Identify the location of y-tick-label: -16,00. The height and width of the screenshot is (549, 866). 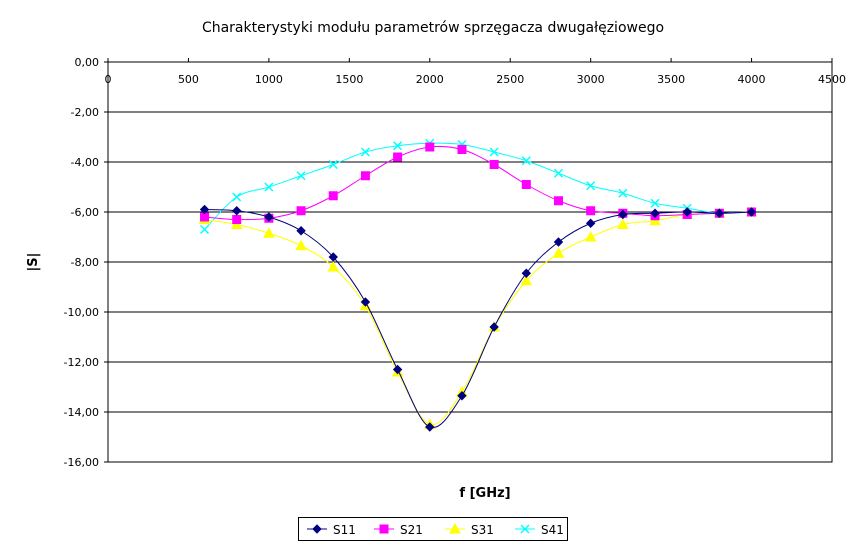
(81, 462).